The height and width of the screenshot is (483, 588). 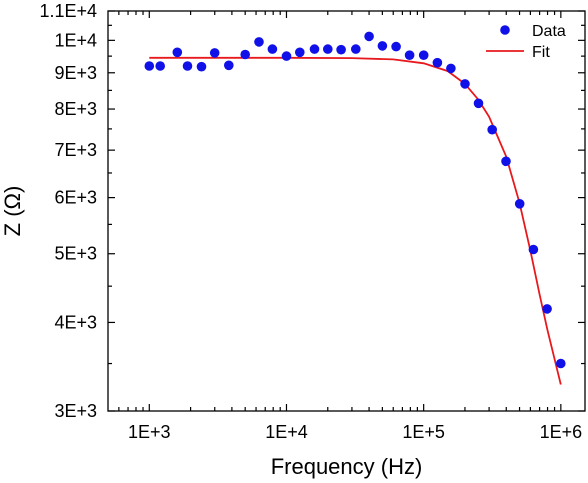 I want to click on legend-label: Data, so click(x=549, y=31).